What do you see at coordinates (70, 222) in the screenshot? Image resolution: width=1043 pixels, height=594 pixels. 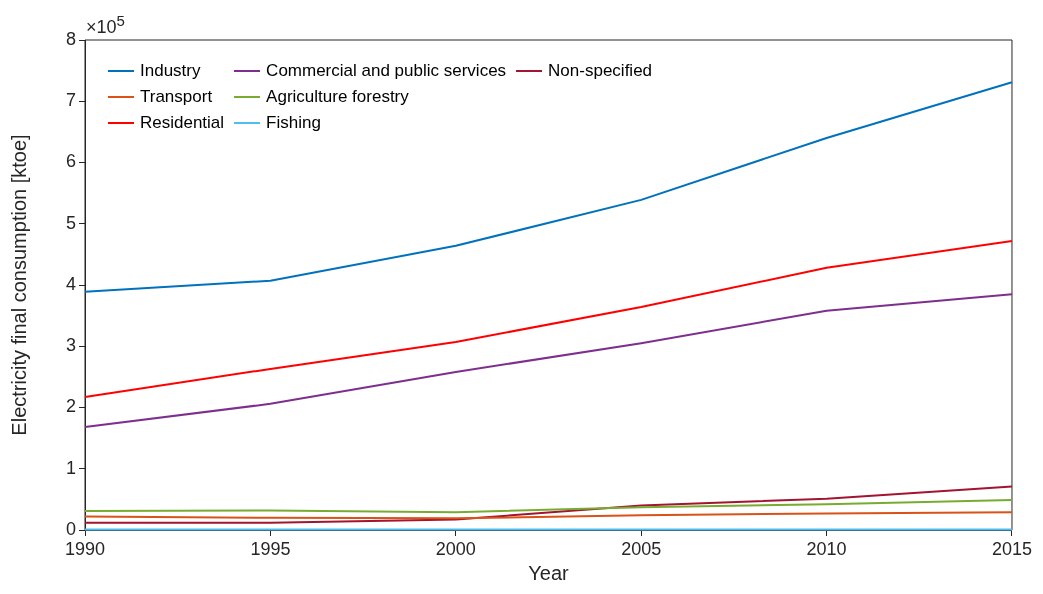 I see `y-tick-label: 5` at bounding box center [70, 222].